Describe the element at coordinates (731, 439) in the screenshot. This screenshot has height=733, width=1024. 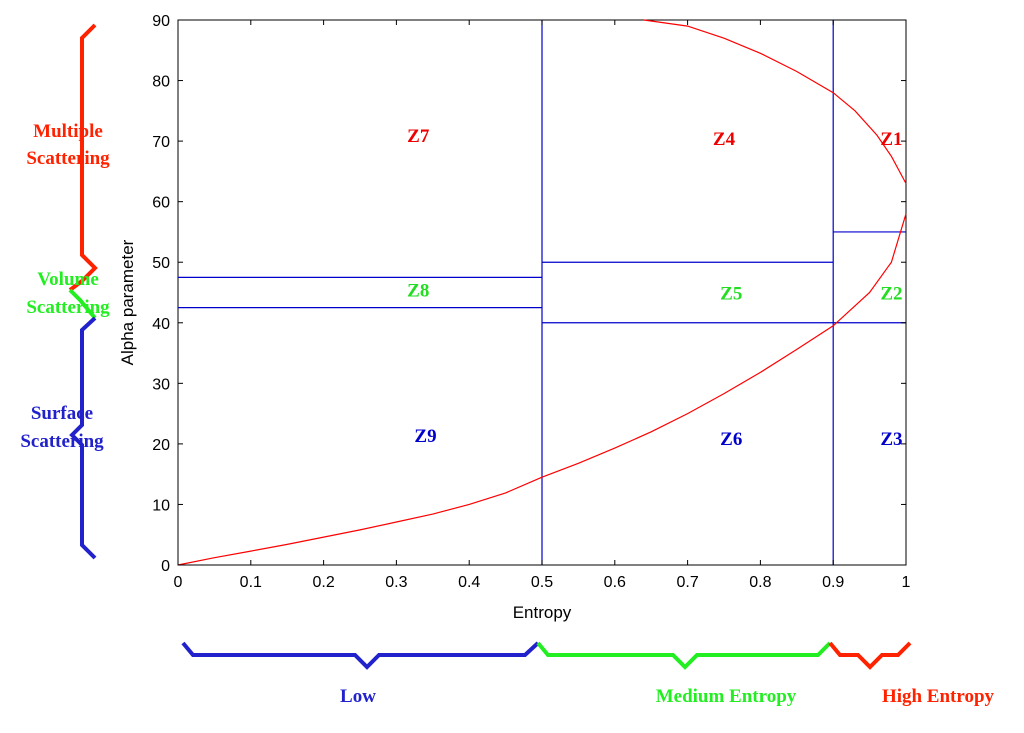
I see `zone-label-z6: Z6` at that location.